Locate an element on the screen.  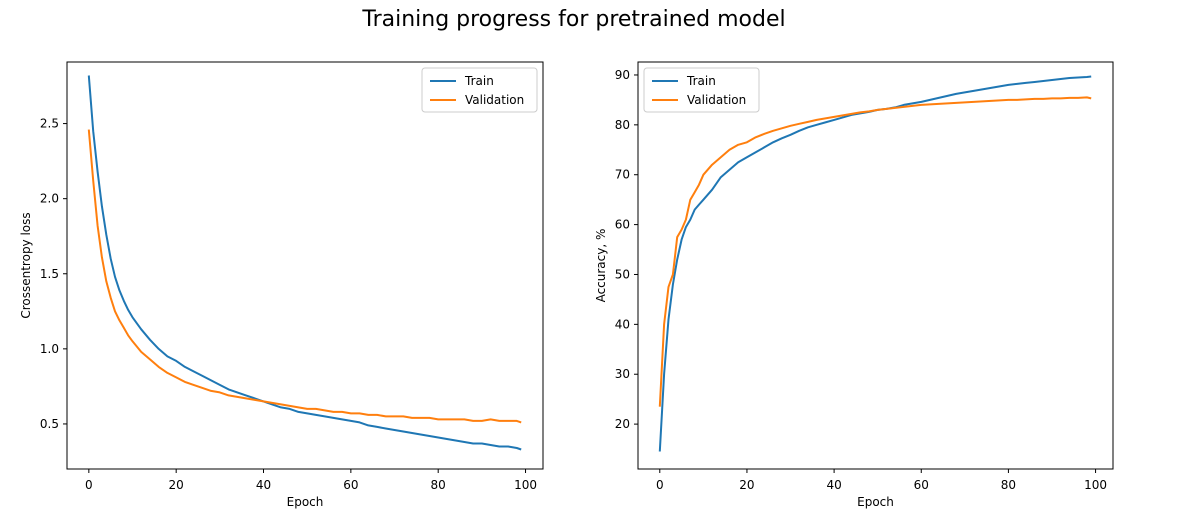
acc-legend-label-train: Train is located at coordinates (701, 81).